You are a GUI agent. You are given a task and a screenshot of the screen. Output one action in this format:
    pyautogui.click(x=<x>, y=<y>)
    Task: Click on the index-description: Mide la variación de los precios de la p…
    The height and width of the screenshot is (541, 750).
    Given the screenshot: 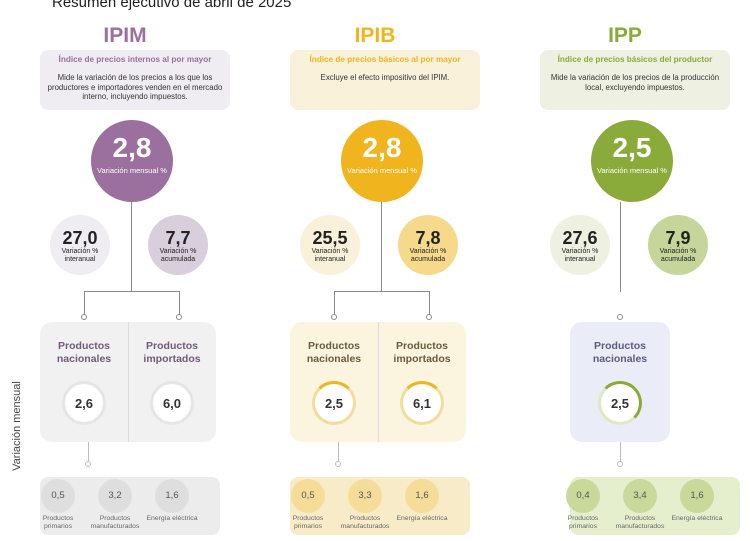 What is the action you would take?
    pyautogui.click(x=635, y=82)
    